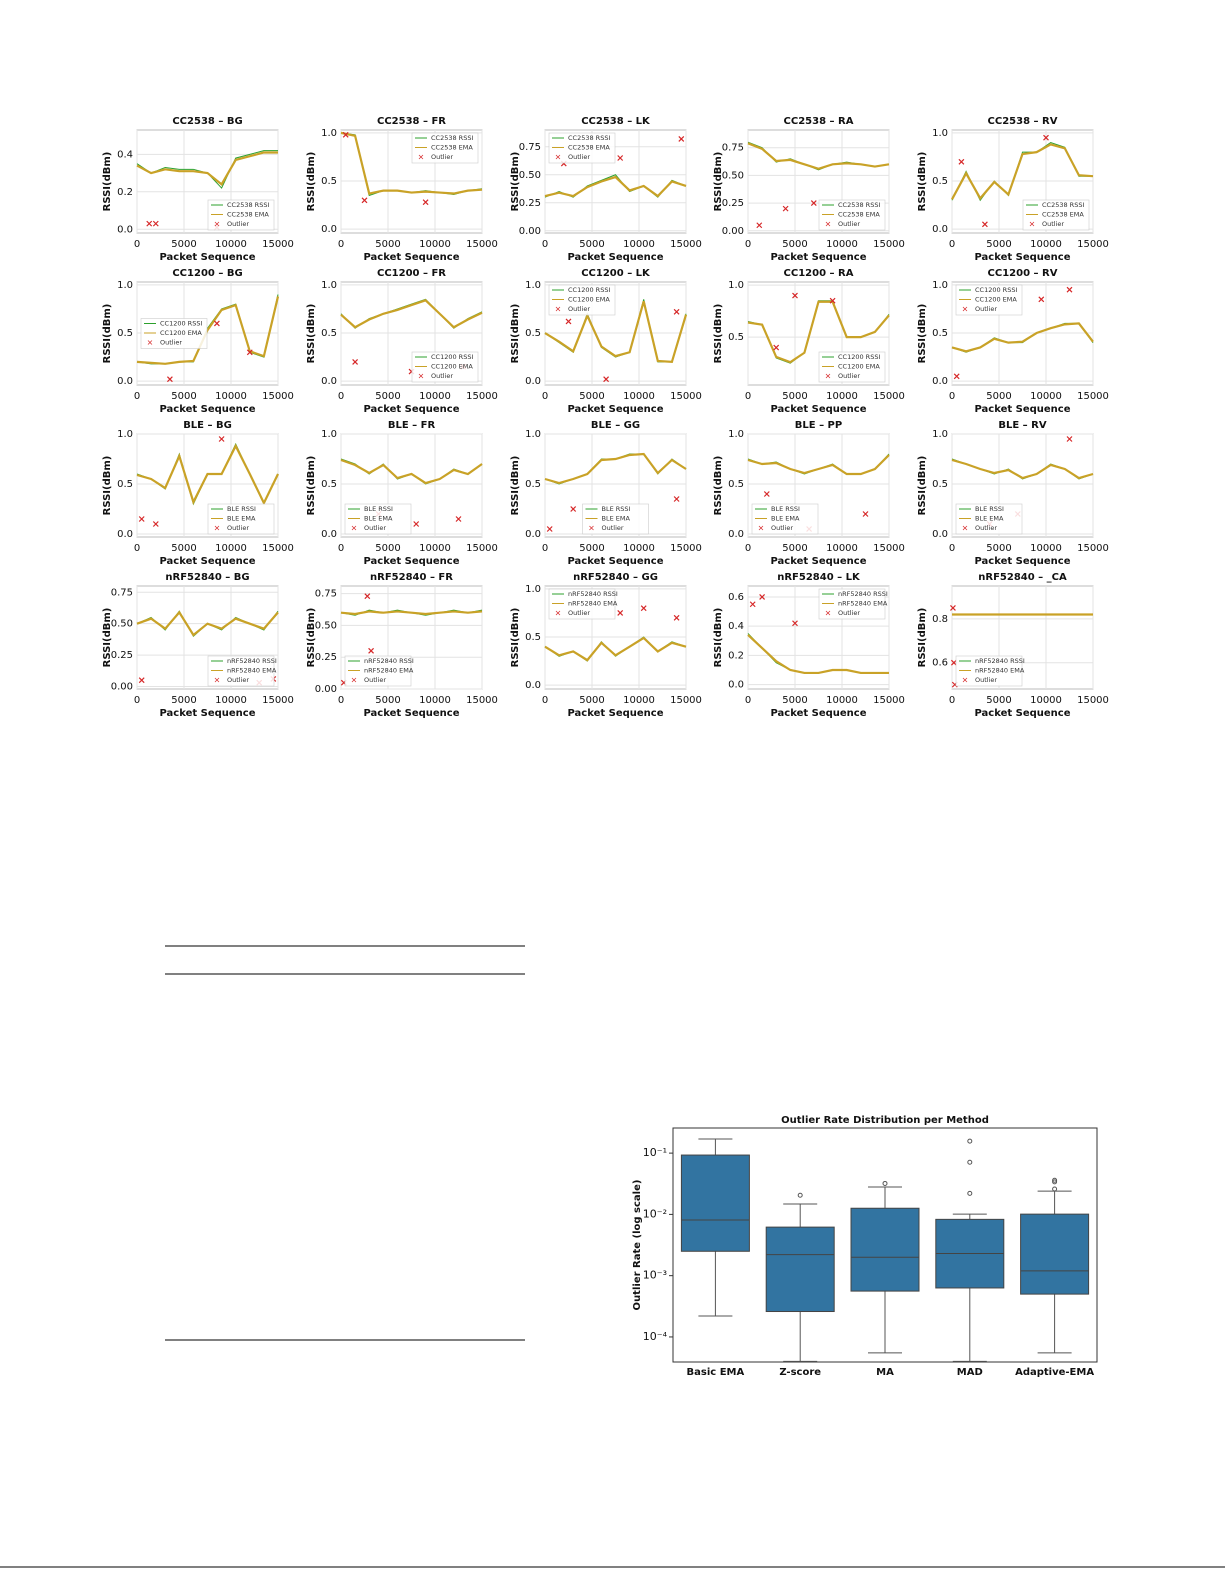 This screenshot has width=1225, height=1585. I want to click on y-tick-label: 0.2, so click(125, 192).